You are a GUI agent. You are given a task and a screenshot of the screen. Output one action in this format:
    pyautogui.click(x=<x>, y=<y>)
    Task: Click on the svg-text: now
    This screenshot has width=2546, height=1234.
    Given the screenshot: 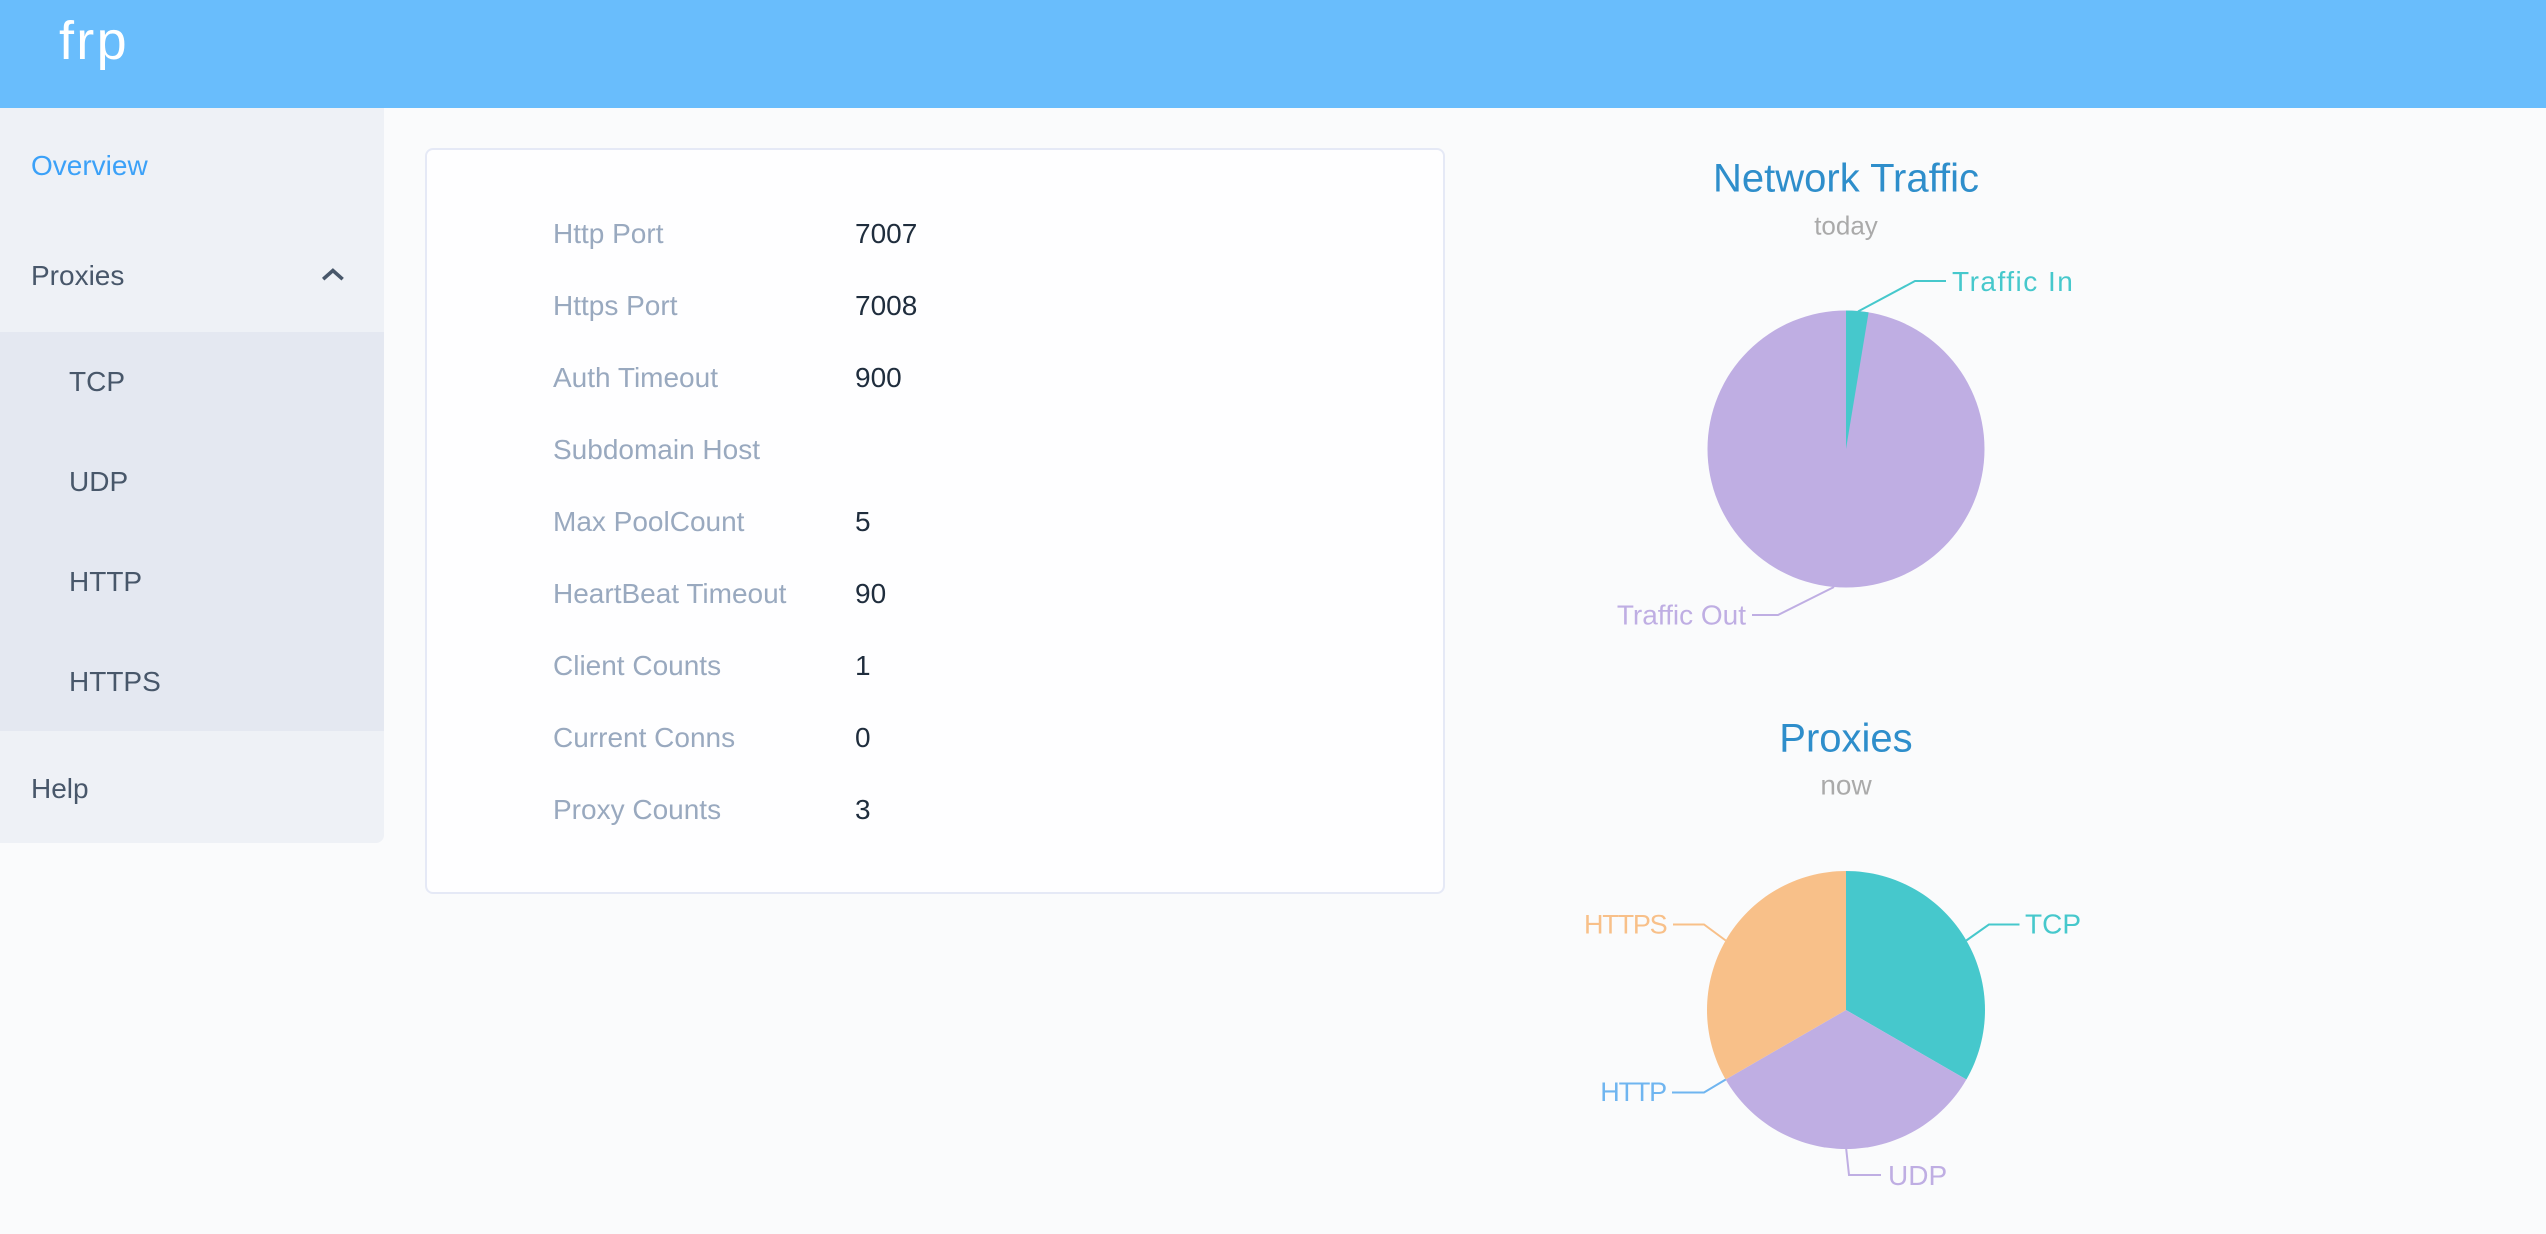 What is the action you would take?
    pyautogui.click(x=1846, y=785)
    